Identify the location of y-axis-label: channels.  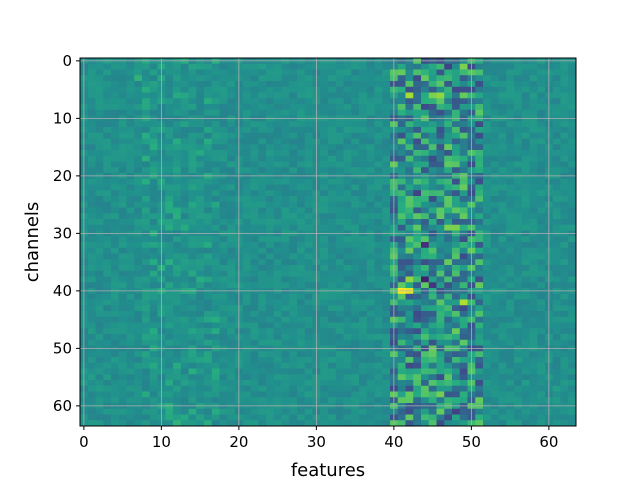
(32, 242).